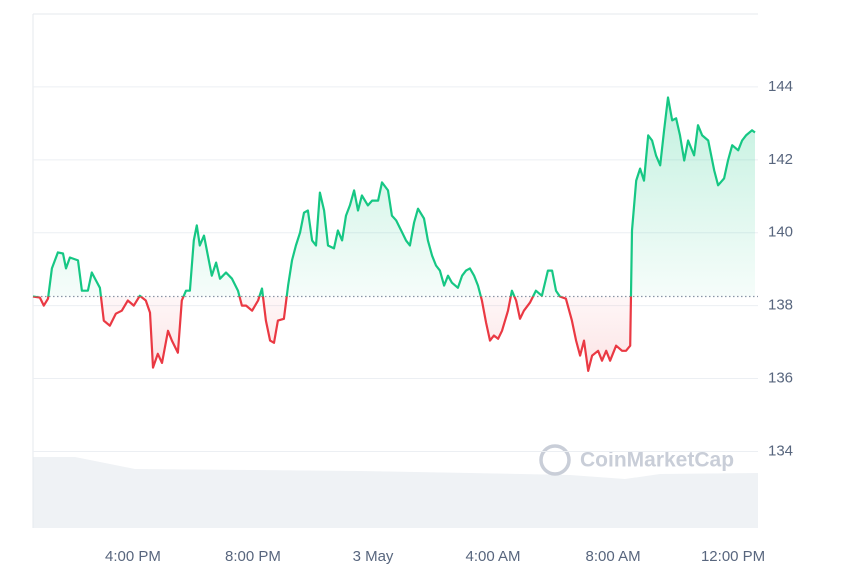  I want to click on watermark-logo, so click(555, 460).